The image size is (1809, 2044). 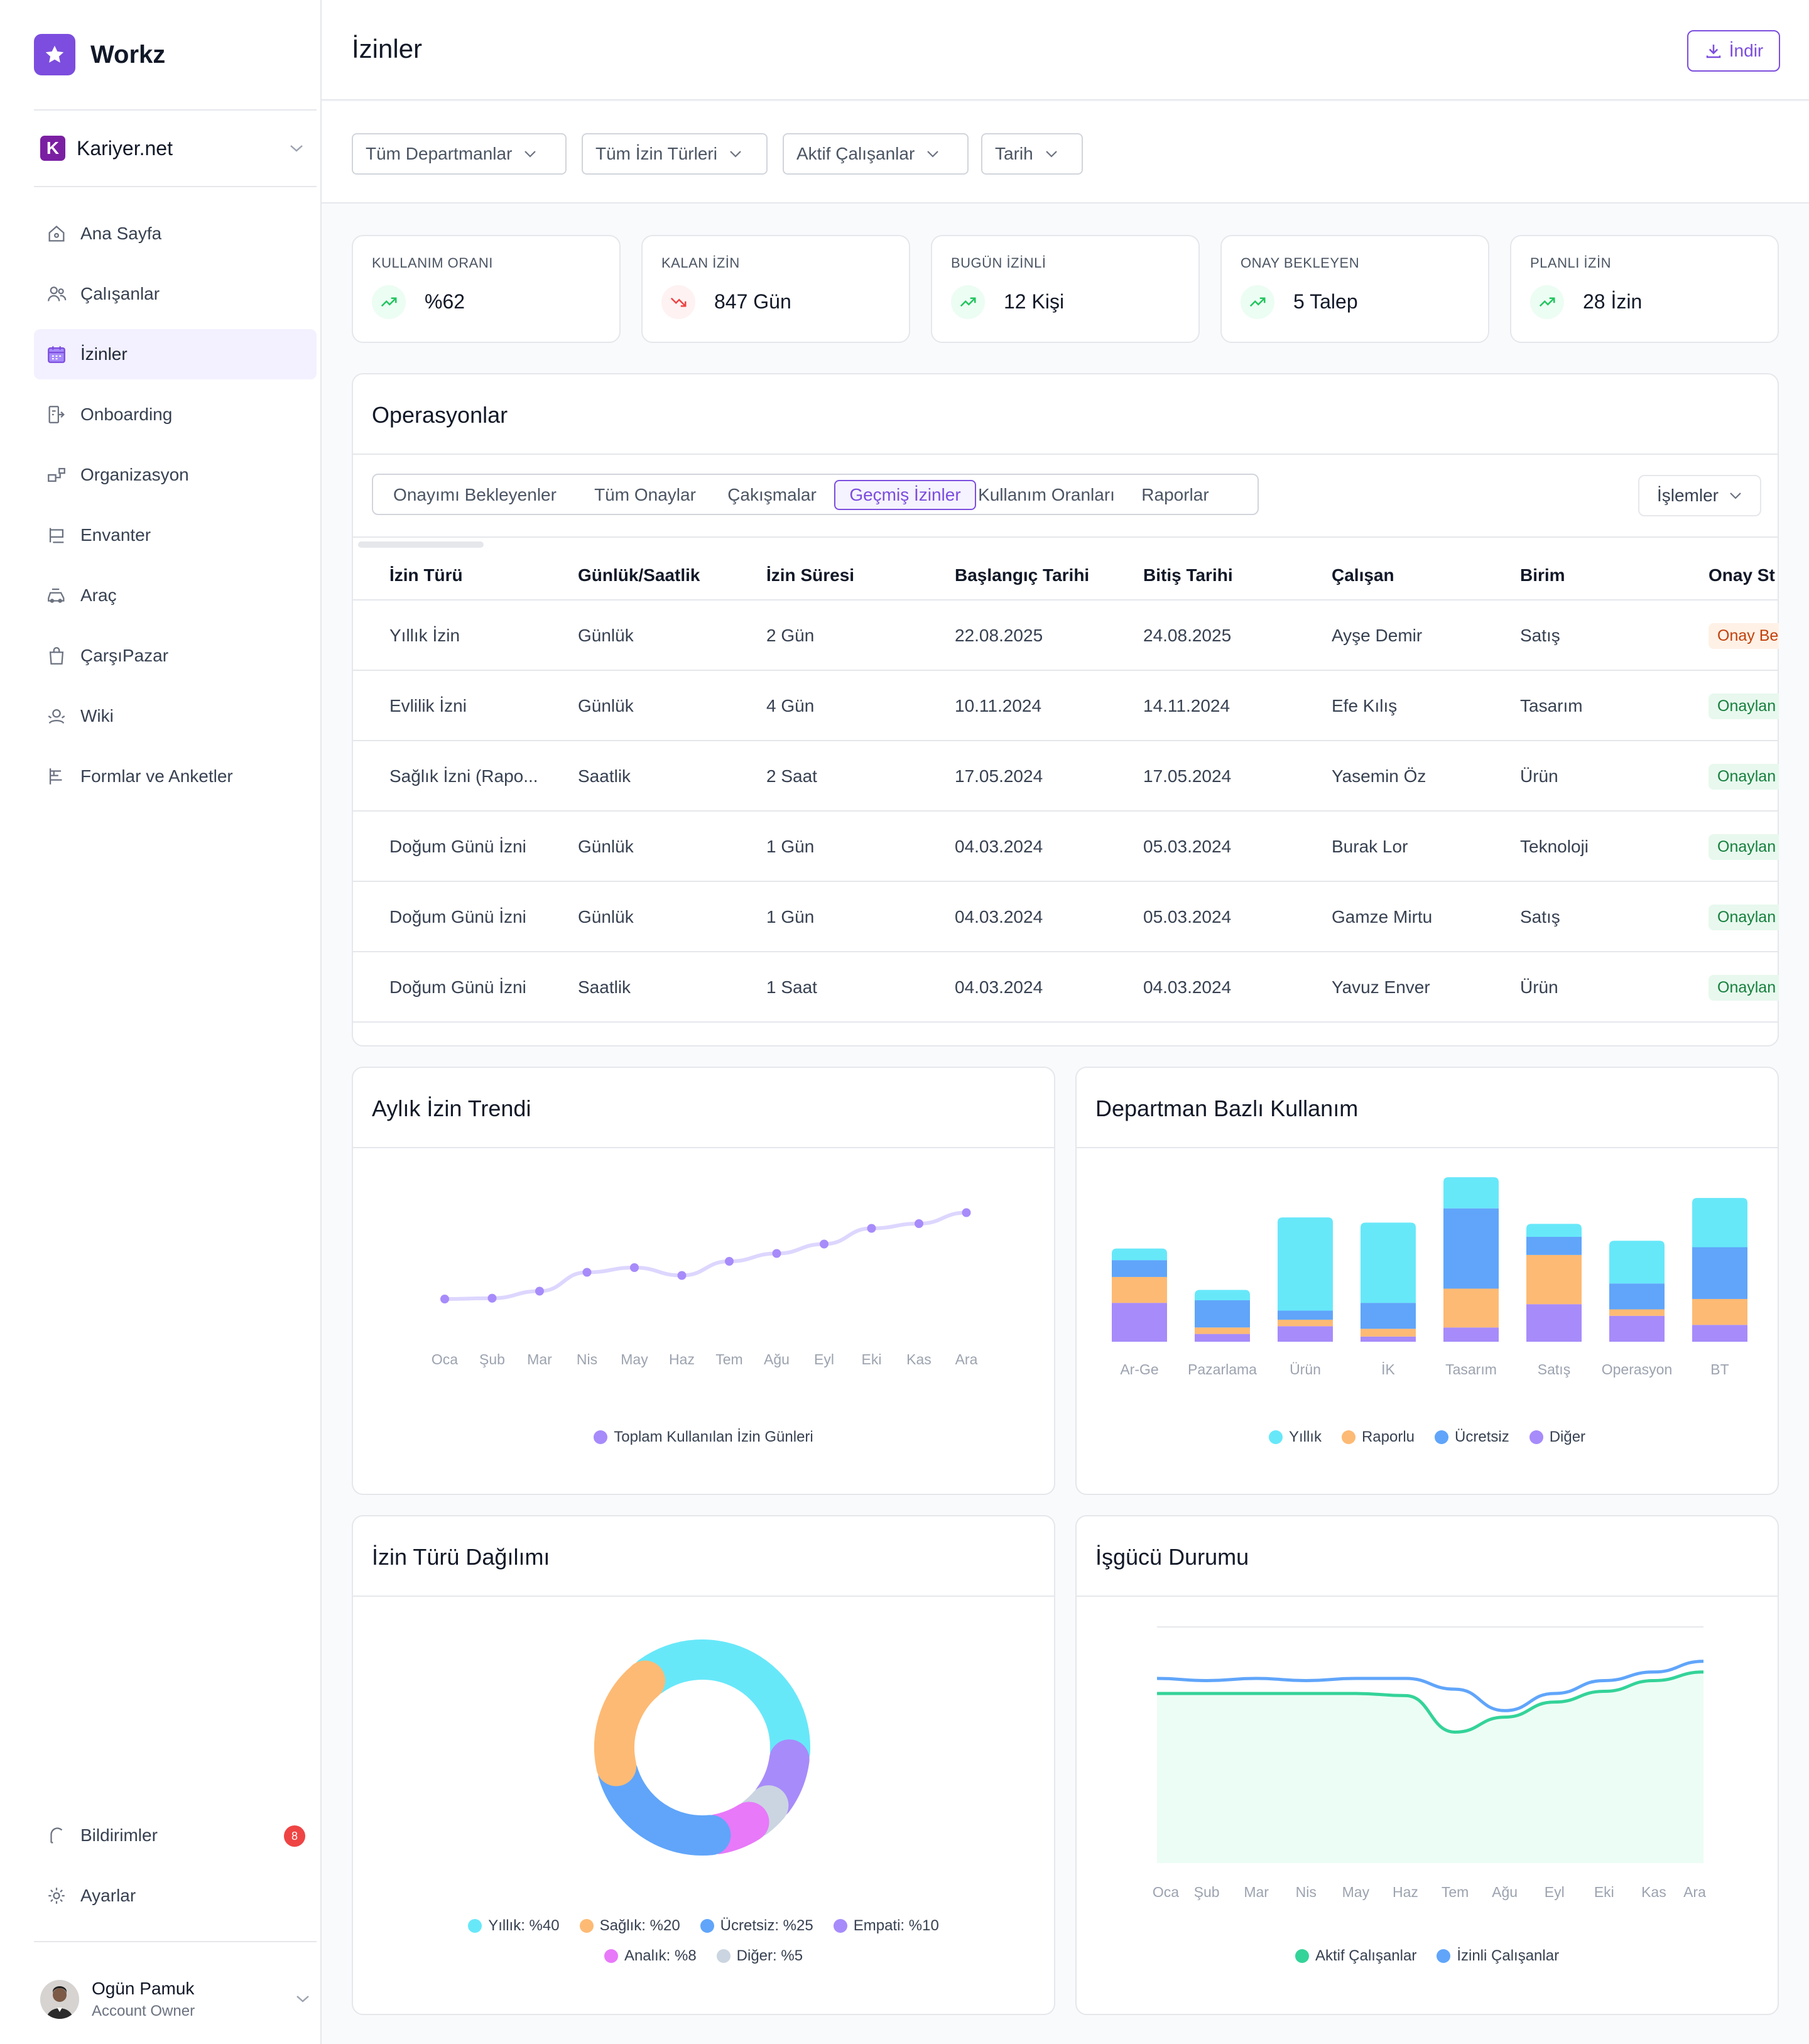 What do you see at coordinates (999, 776) in the screenshot?
I see `table-cell: 17.05.2024` at bounding box center [999, 776].